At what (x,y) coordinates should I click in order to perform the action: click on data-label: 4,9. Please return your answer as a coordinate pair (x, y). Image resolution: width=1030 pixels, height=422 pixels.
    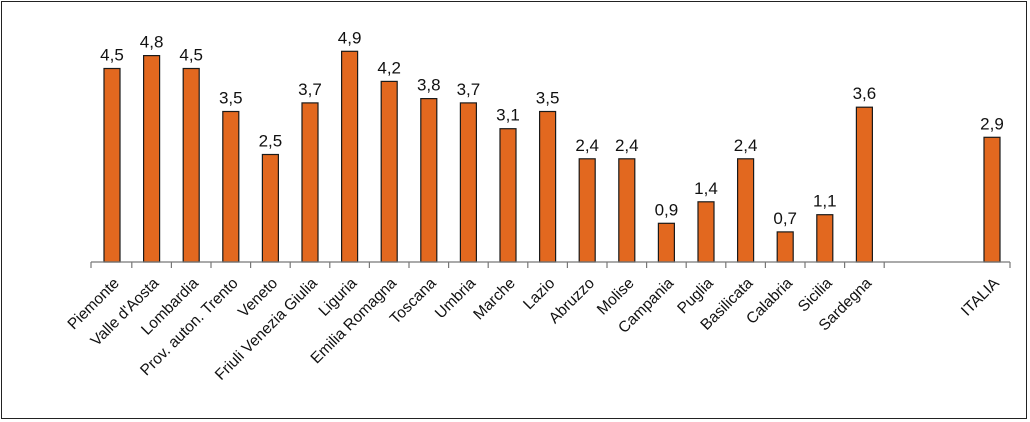
    Looking at the image, I should click on (350, 37).